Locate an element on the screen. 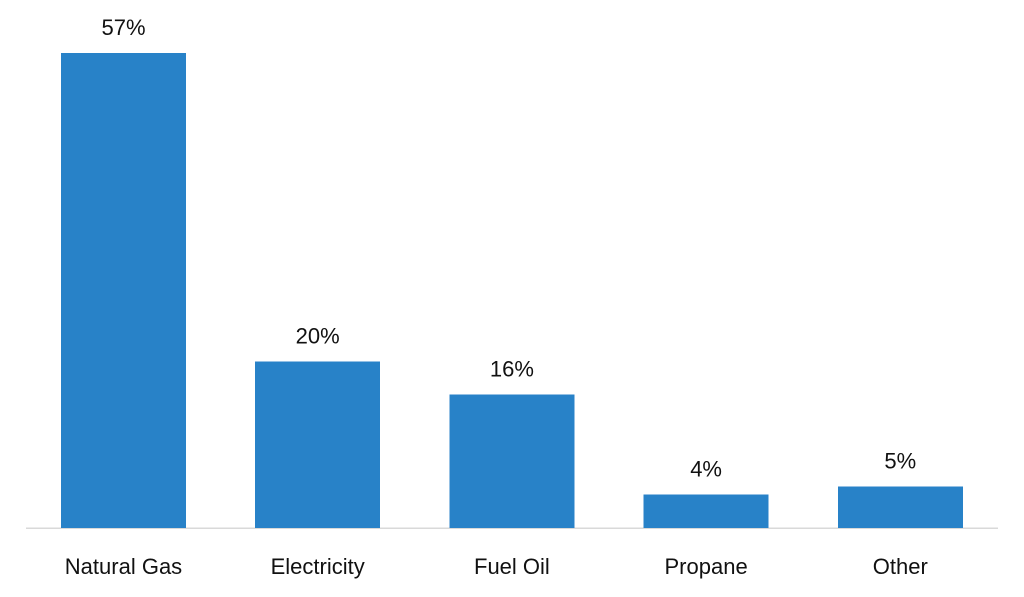 The width and height of the screenshot is (1024, 597). bar-fuel-oil is located at coordinates (512, 461).